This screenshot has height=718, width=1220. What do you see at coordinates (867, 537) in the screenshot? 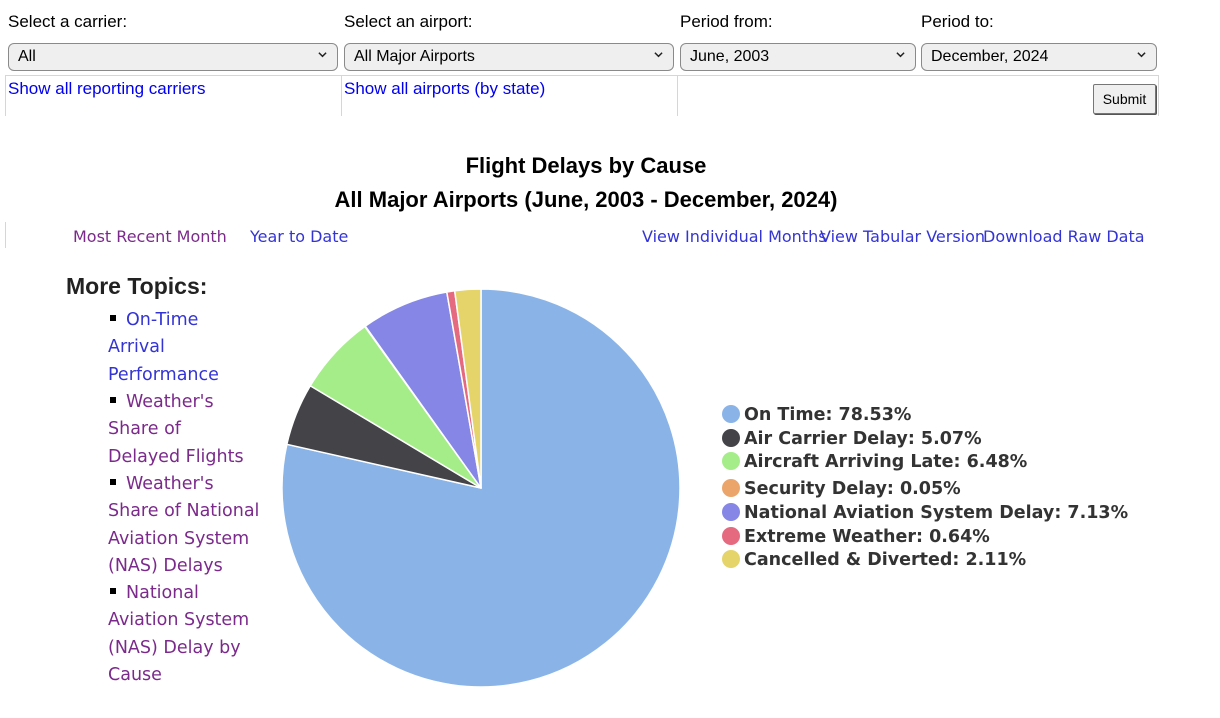
I see `legend-label: Extreme Weather: 0.64%` at bounding box center [867, 537].